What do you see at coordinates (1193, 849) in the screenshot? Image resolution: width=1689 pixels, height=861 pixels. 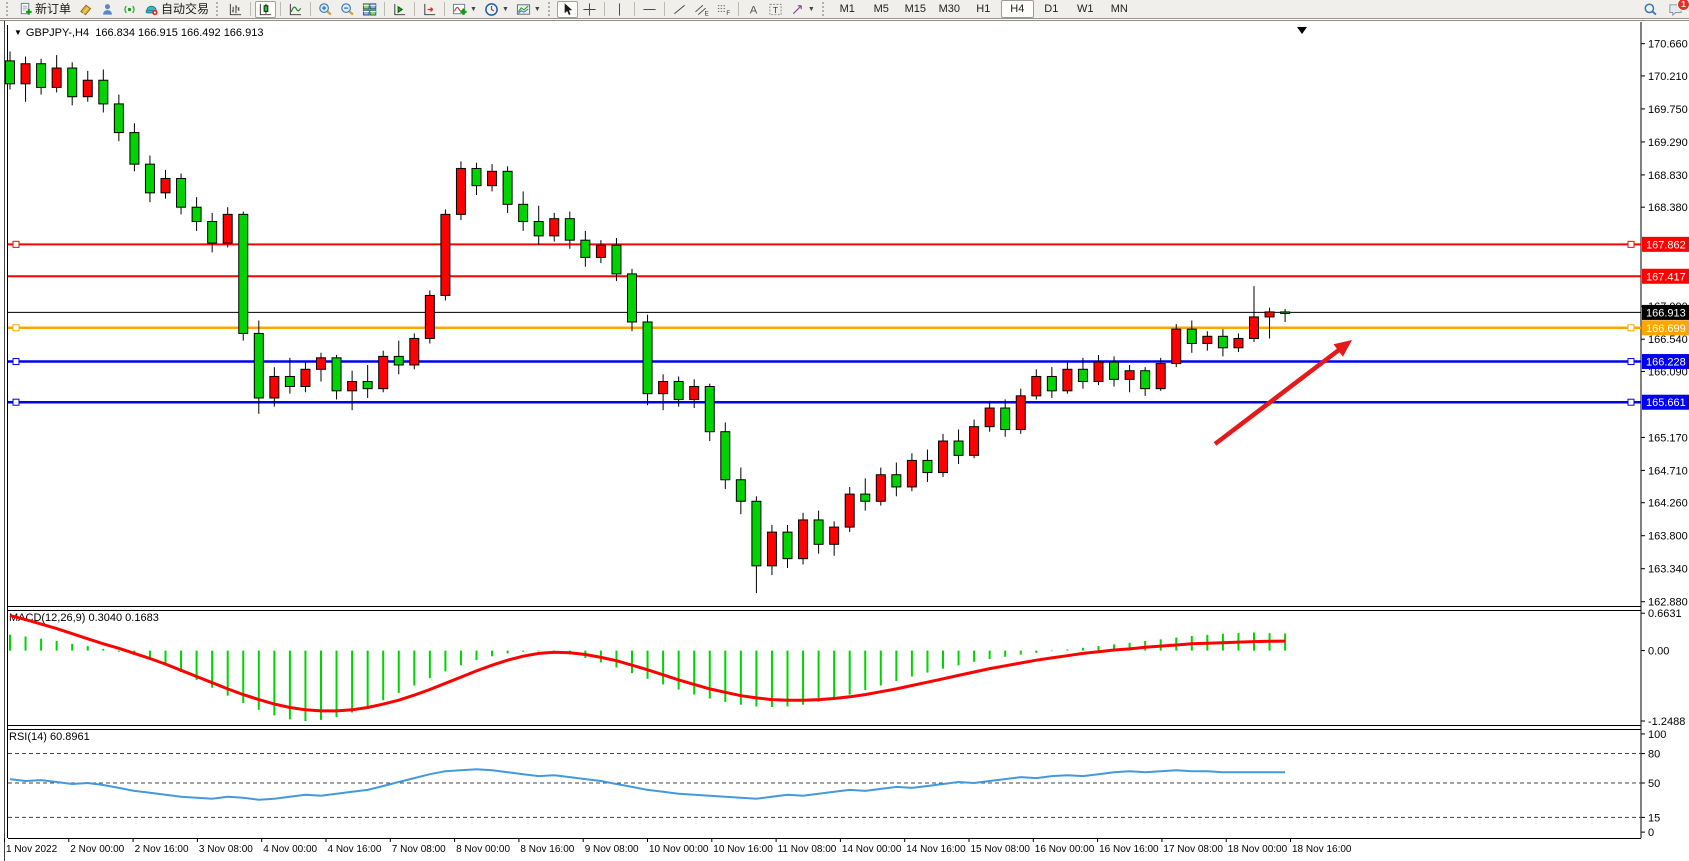 I see `svg-text: 17 Nov 08:00` at bounding box center [1193, 849].